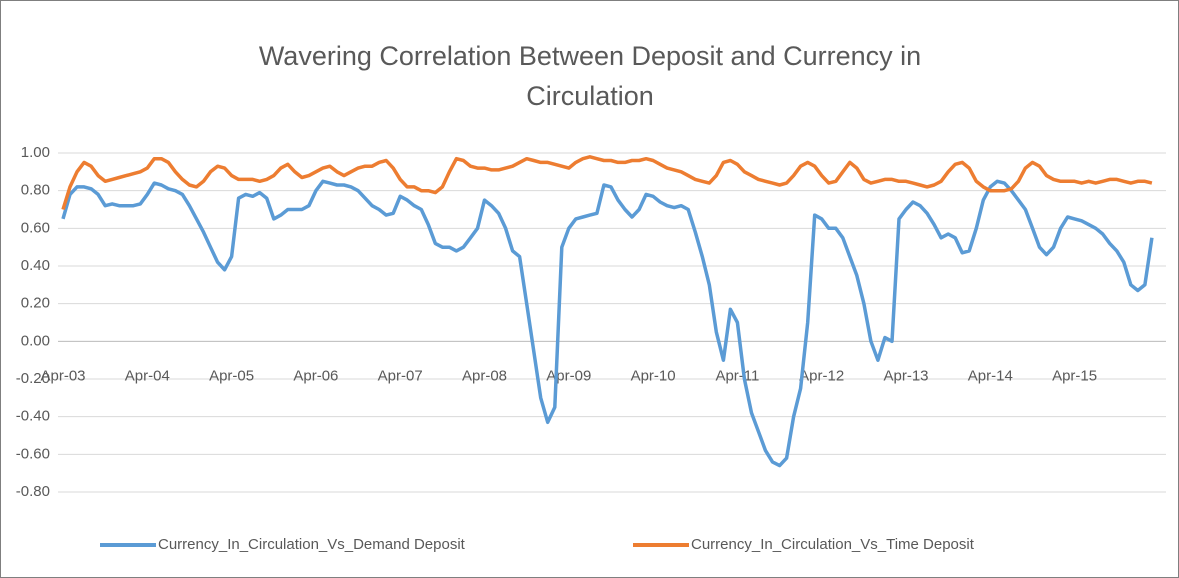  I want to click on y-tick-label: 0.20, so click(35, 303).